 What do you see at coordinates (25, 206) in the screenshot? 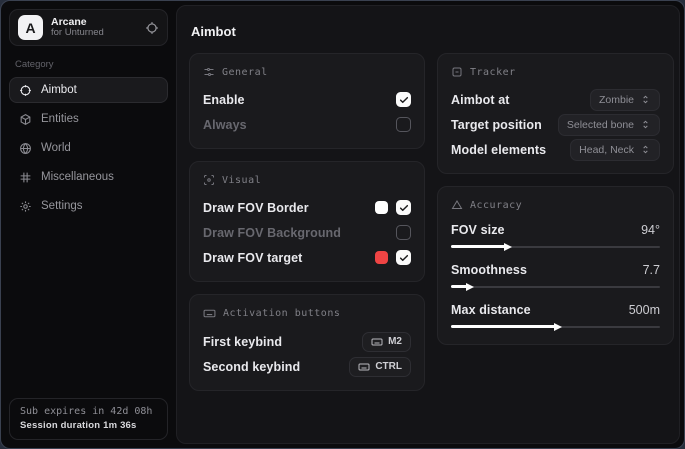
I see `gear-icon` at bounding box center [25, 206].